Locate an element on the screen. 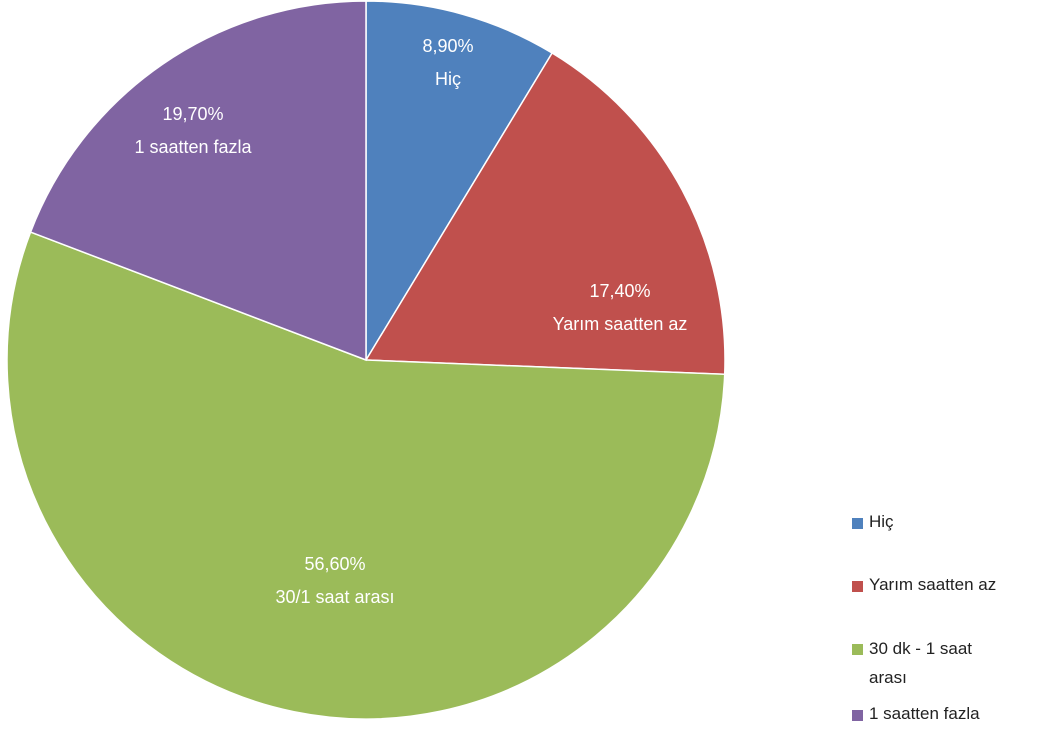  data-label-name: 1 saatten fazla is located at coordinates (193, 147).